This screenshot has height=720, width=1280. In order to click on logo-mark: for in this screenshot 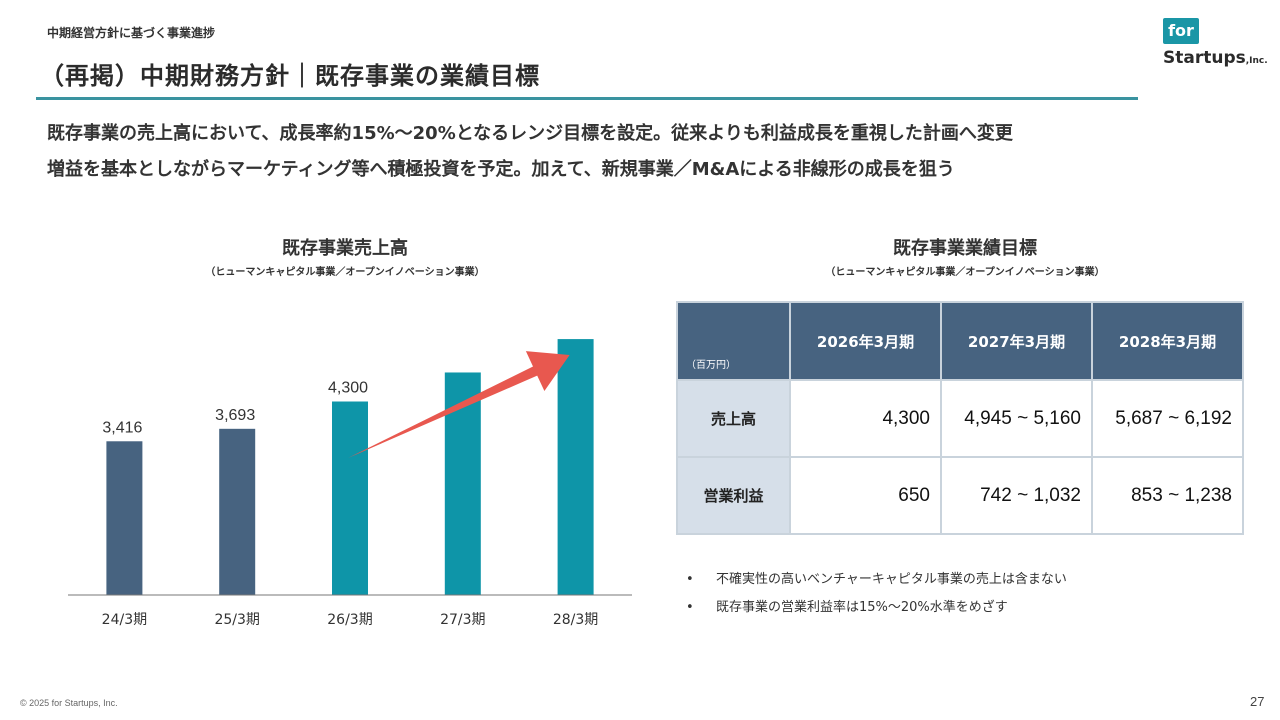, I will do `click(1181, 31)`.